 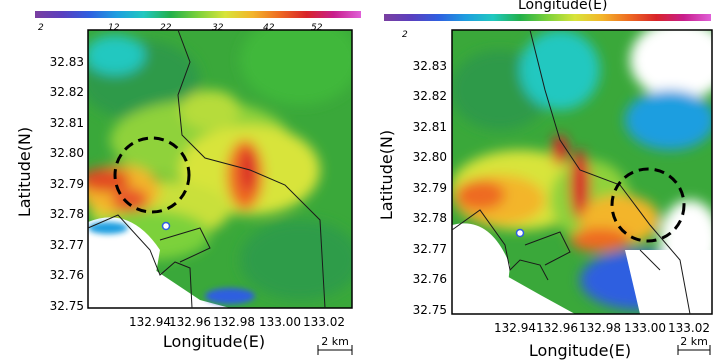 What do you see at coordinates (520, 233) in the screenshot?
I see `right-radar-site-marker` at bounding box center [520, 233].